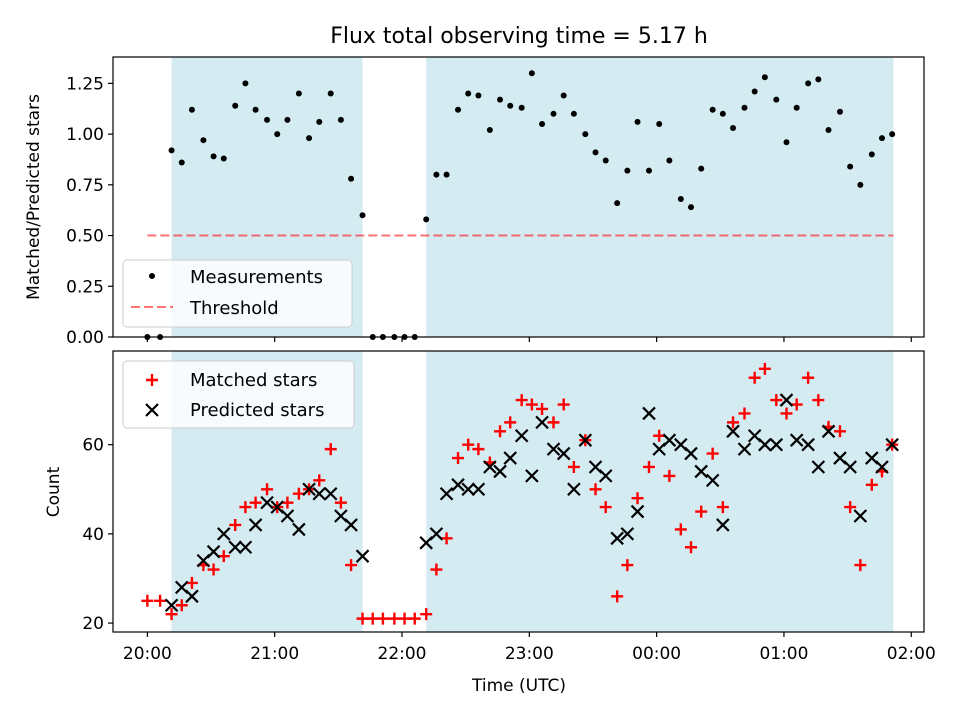 The height and width of the screenshot is (720, 960). Describe the element at coordinates (529, 654) in the screenshot. I see `x-tick-label: 23:00` at that location.